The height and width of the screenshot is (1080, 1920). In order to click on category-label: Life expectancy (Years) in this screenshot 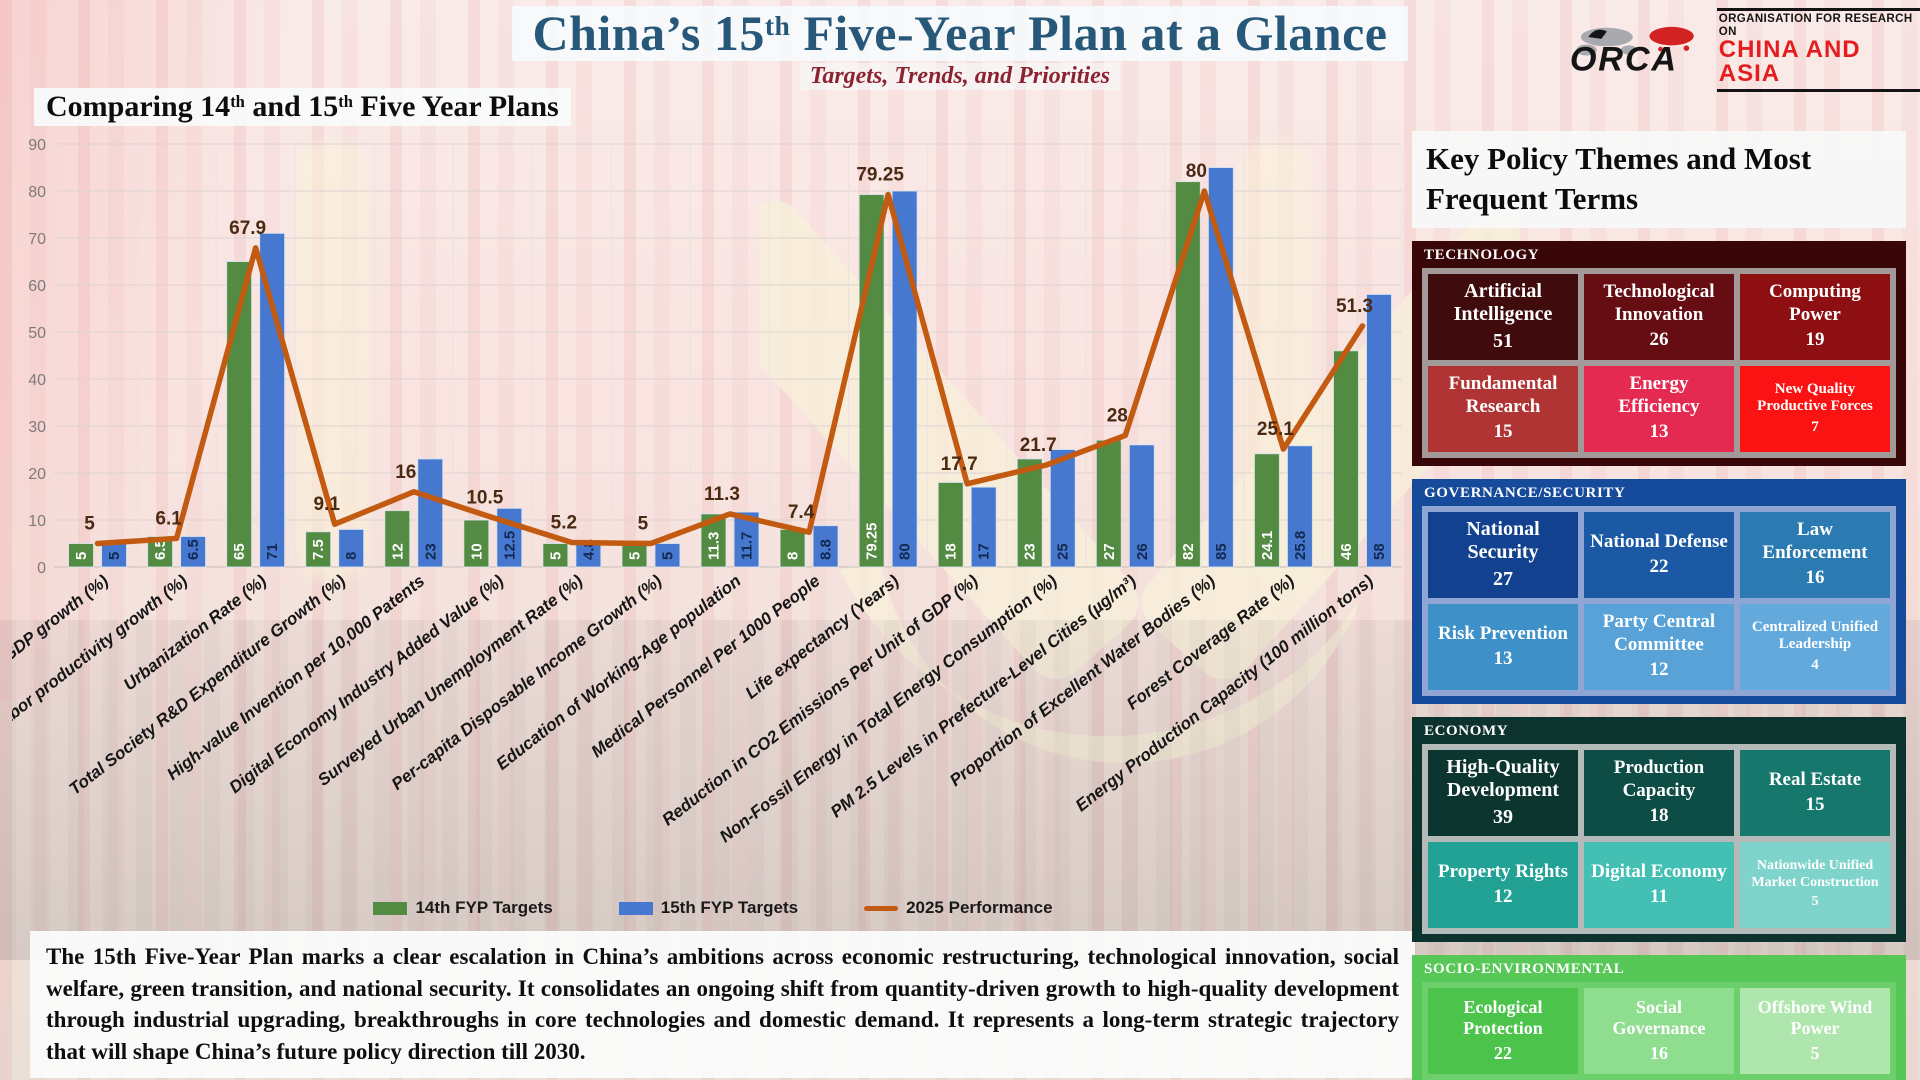, I will do `click(822, 637)`.